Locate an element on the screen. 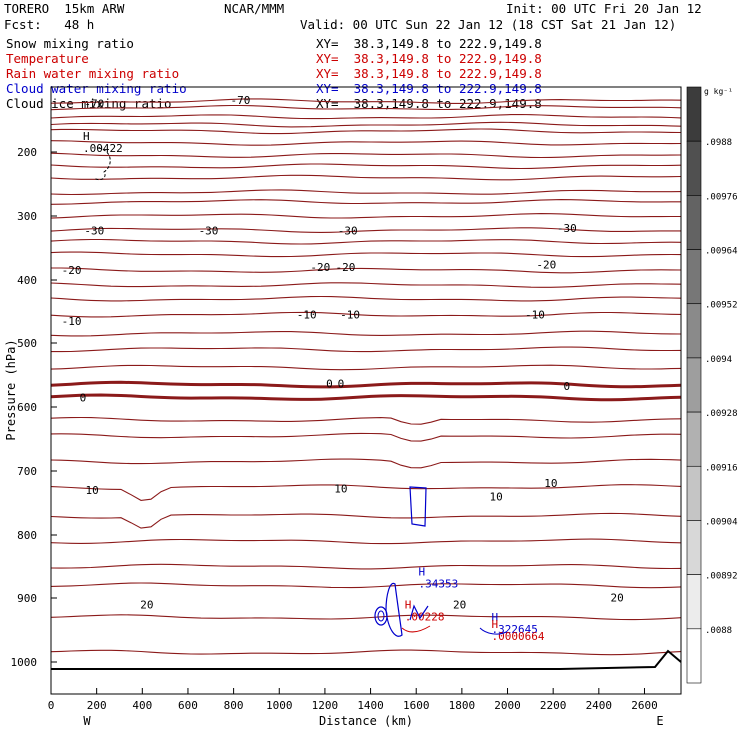 This screenshot has width=740, height=740. max-value: .00422 is located at coordinates (103, 148).